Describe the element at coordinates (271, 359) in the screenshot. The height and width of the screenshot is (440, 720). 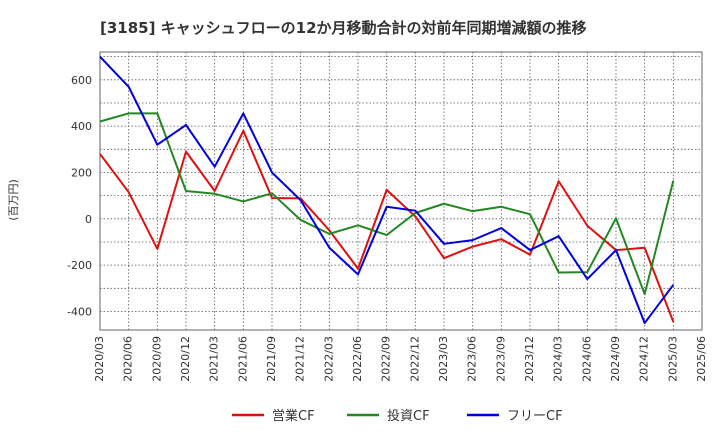
I see `x-tick-label: 2021/09` at that location.